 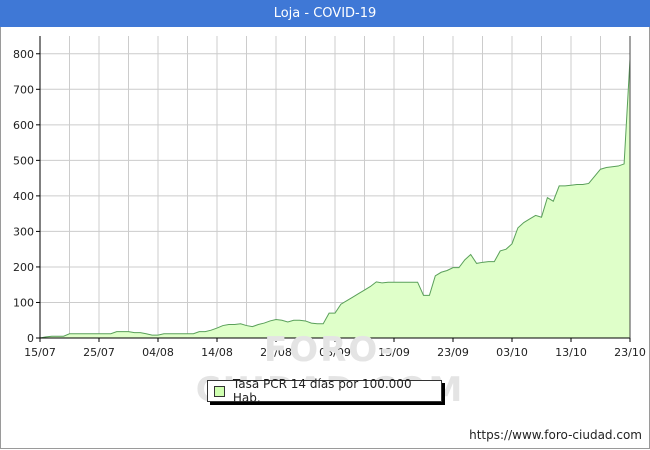 What do you see at coordinates (40, 352) in the screenshot?
I see `x-tick-label: 15/07` at bounding box center [40, 352].